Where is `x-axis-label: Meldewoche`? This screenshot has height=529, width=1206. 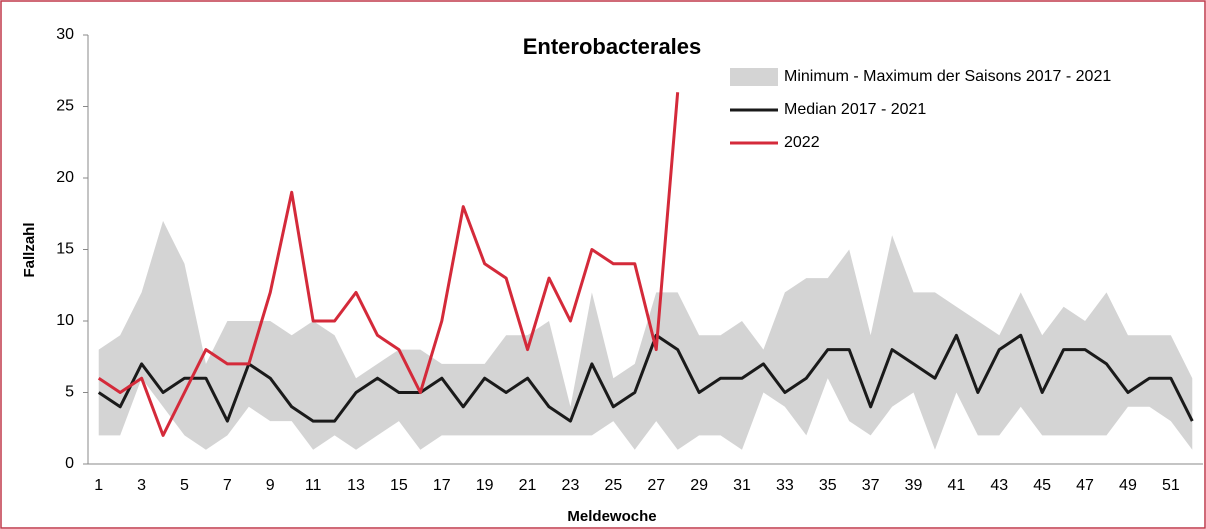
x-axis-label: Meldewoche is located at coordinates (611, 516).